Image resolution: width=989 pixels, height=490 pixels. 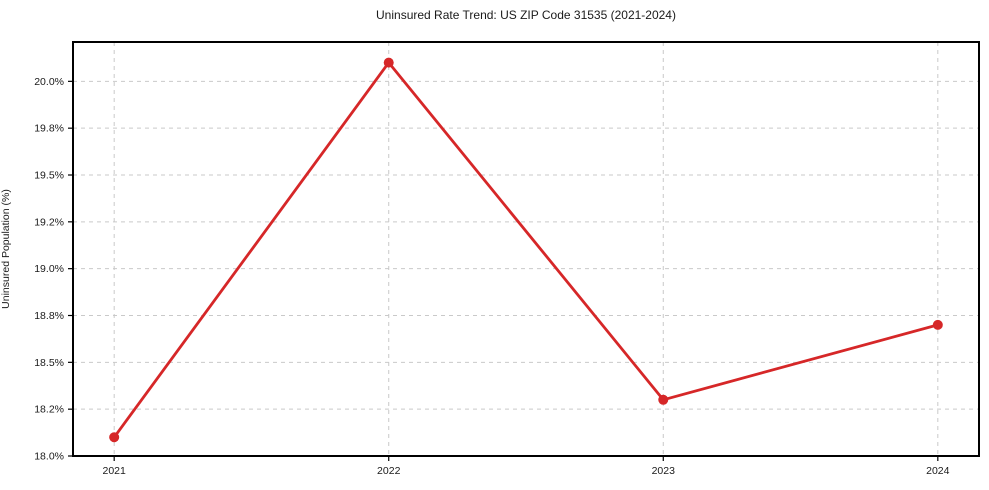 I want to click on data-point-2022, so click(x=388, y=62).